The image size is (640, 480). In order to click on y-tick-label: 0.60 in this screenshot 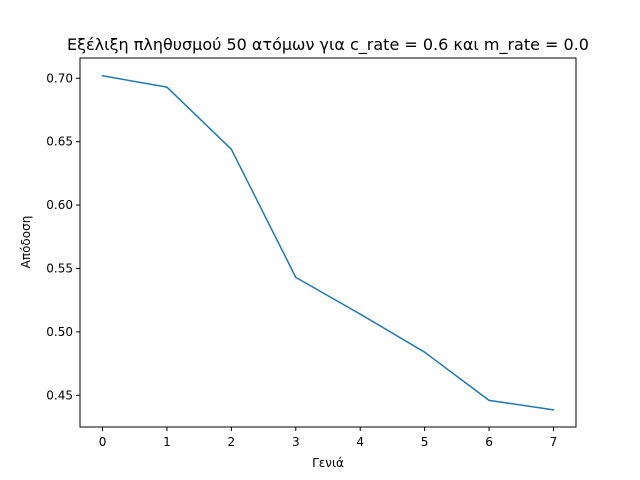, I will do `click(59, 205)`.